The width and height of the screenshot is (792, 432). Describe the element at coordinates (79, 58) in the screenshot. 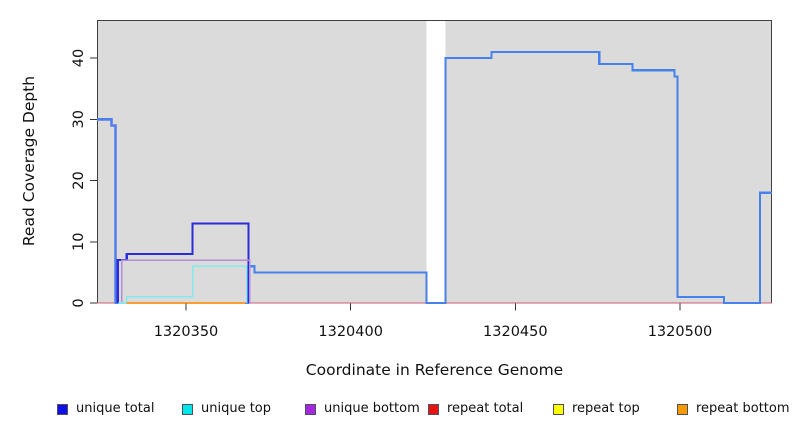

I see `y-tick-label: 40` at that location.